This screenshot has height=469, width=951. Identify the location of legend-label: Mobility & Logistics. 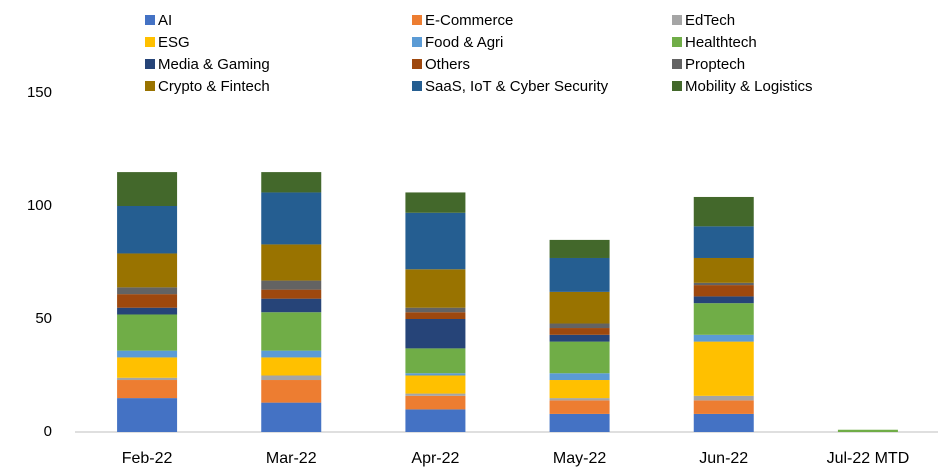
(749, 86).